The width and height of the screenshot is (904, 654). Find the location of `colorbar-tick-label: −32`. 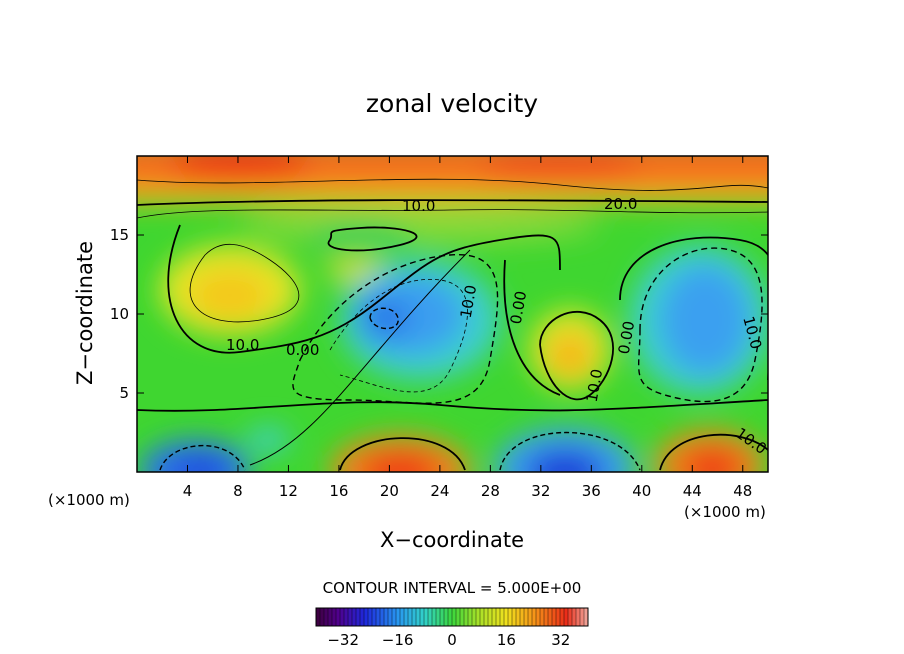

colorbar-tick-label: −32 is located at coordinates (343, 640).